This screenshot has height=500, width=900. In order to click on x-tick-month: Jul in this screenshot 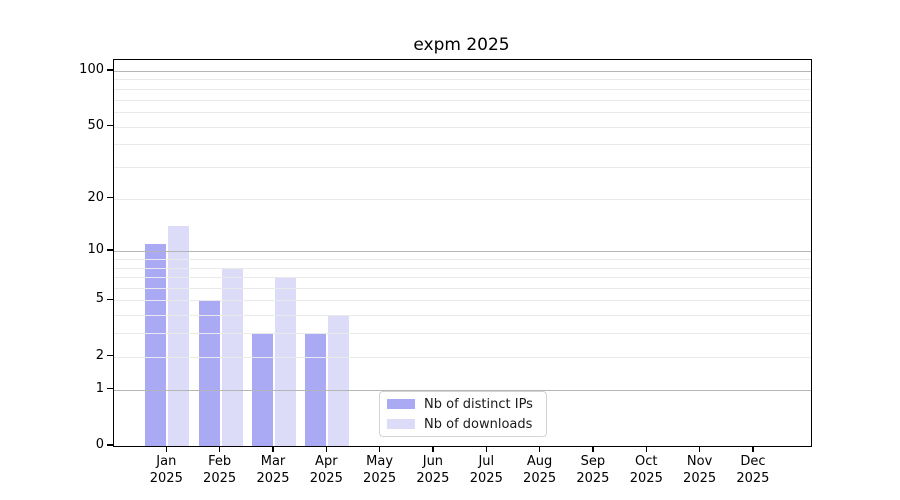, I will do `click(486, 461)`.